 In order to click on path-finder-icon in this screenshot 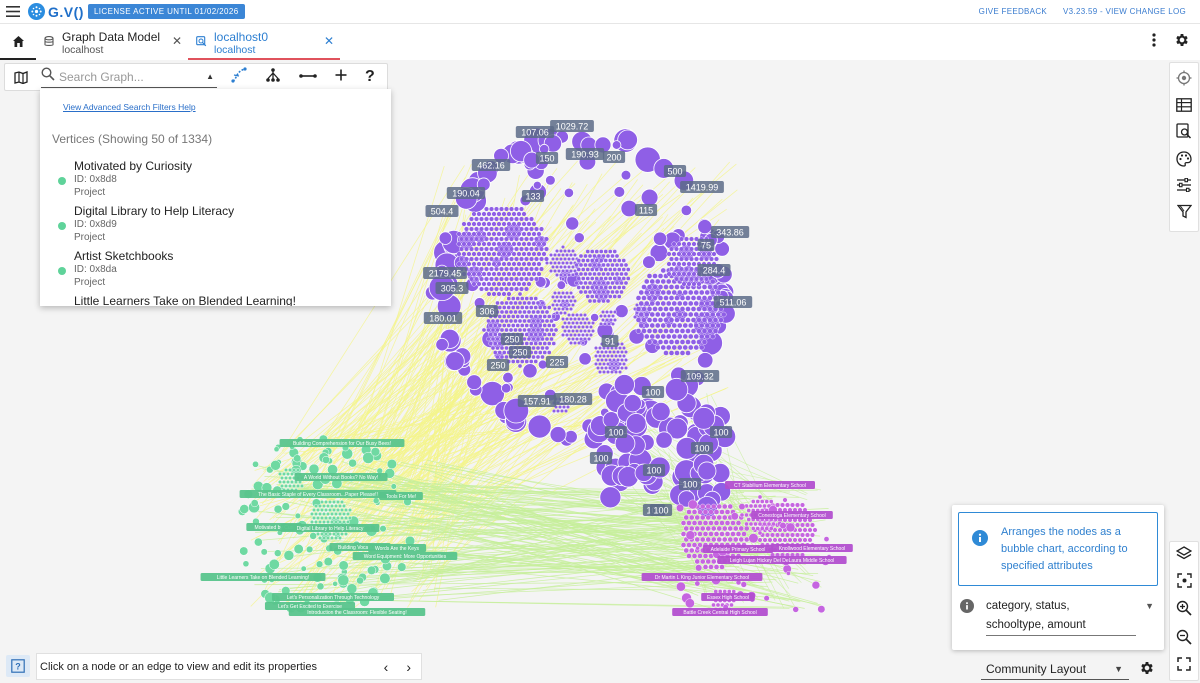, I will do `click(239, 77)`.